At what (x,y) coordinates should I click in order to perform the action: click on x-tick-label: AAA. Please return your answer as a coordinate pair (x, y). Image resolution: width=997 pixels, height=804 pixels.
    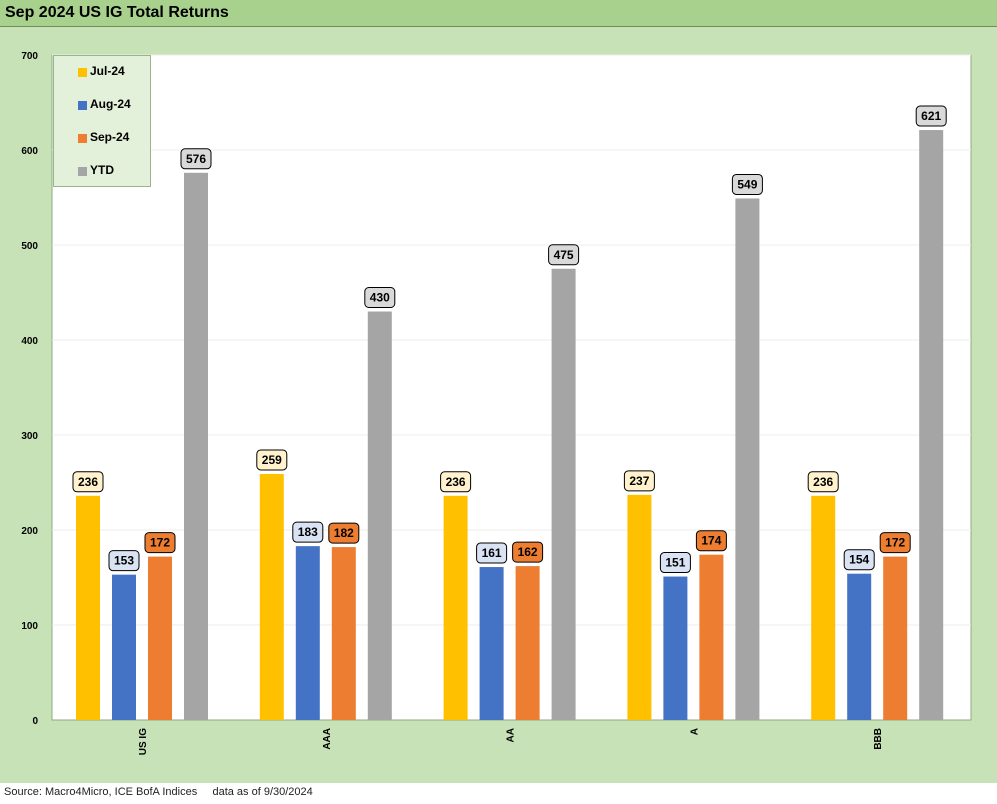
    Looking at the image, I should click on (327, 739).